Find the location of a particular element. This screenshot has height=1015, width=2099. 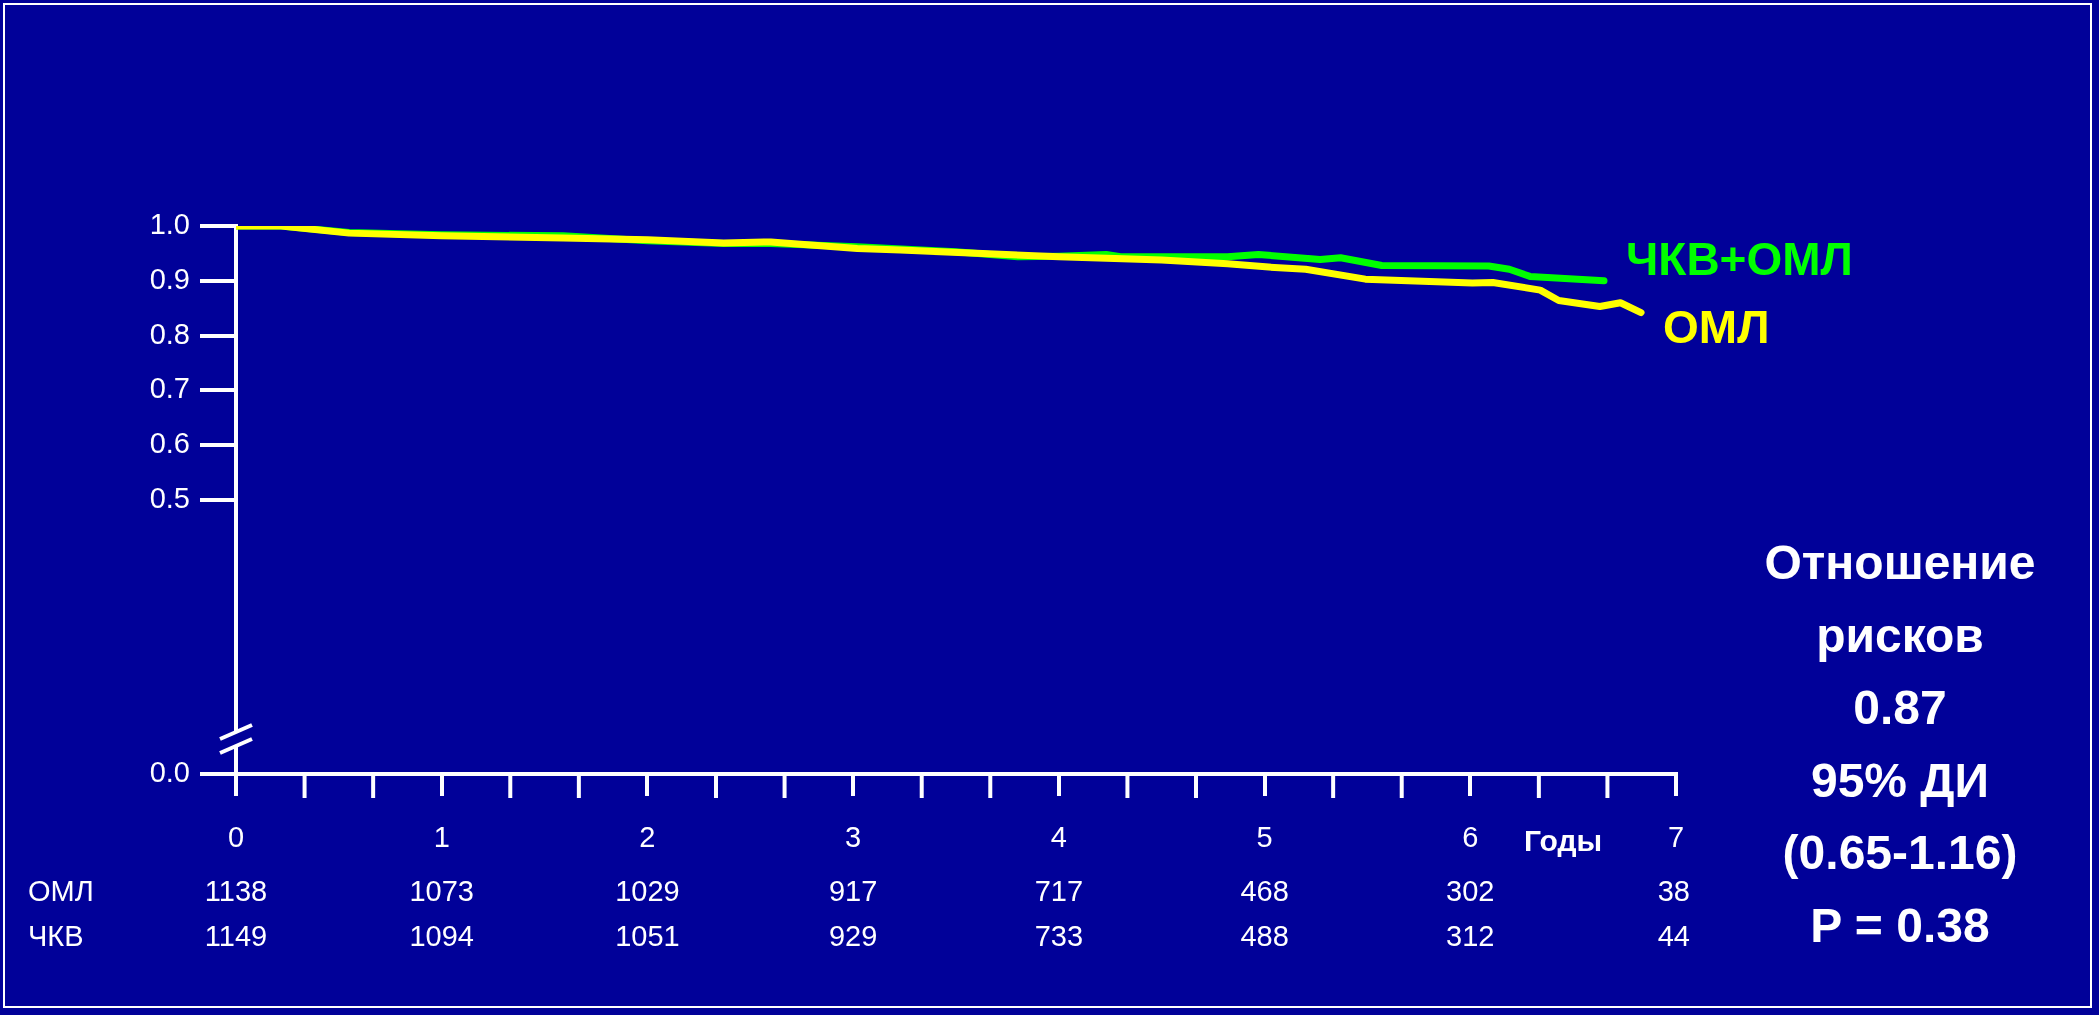

text: 488 is located at coordinates (1264, 936).